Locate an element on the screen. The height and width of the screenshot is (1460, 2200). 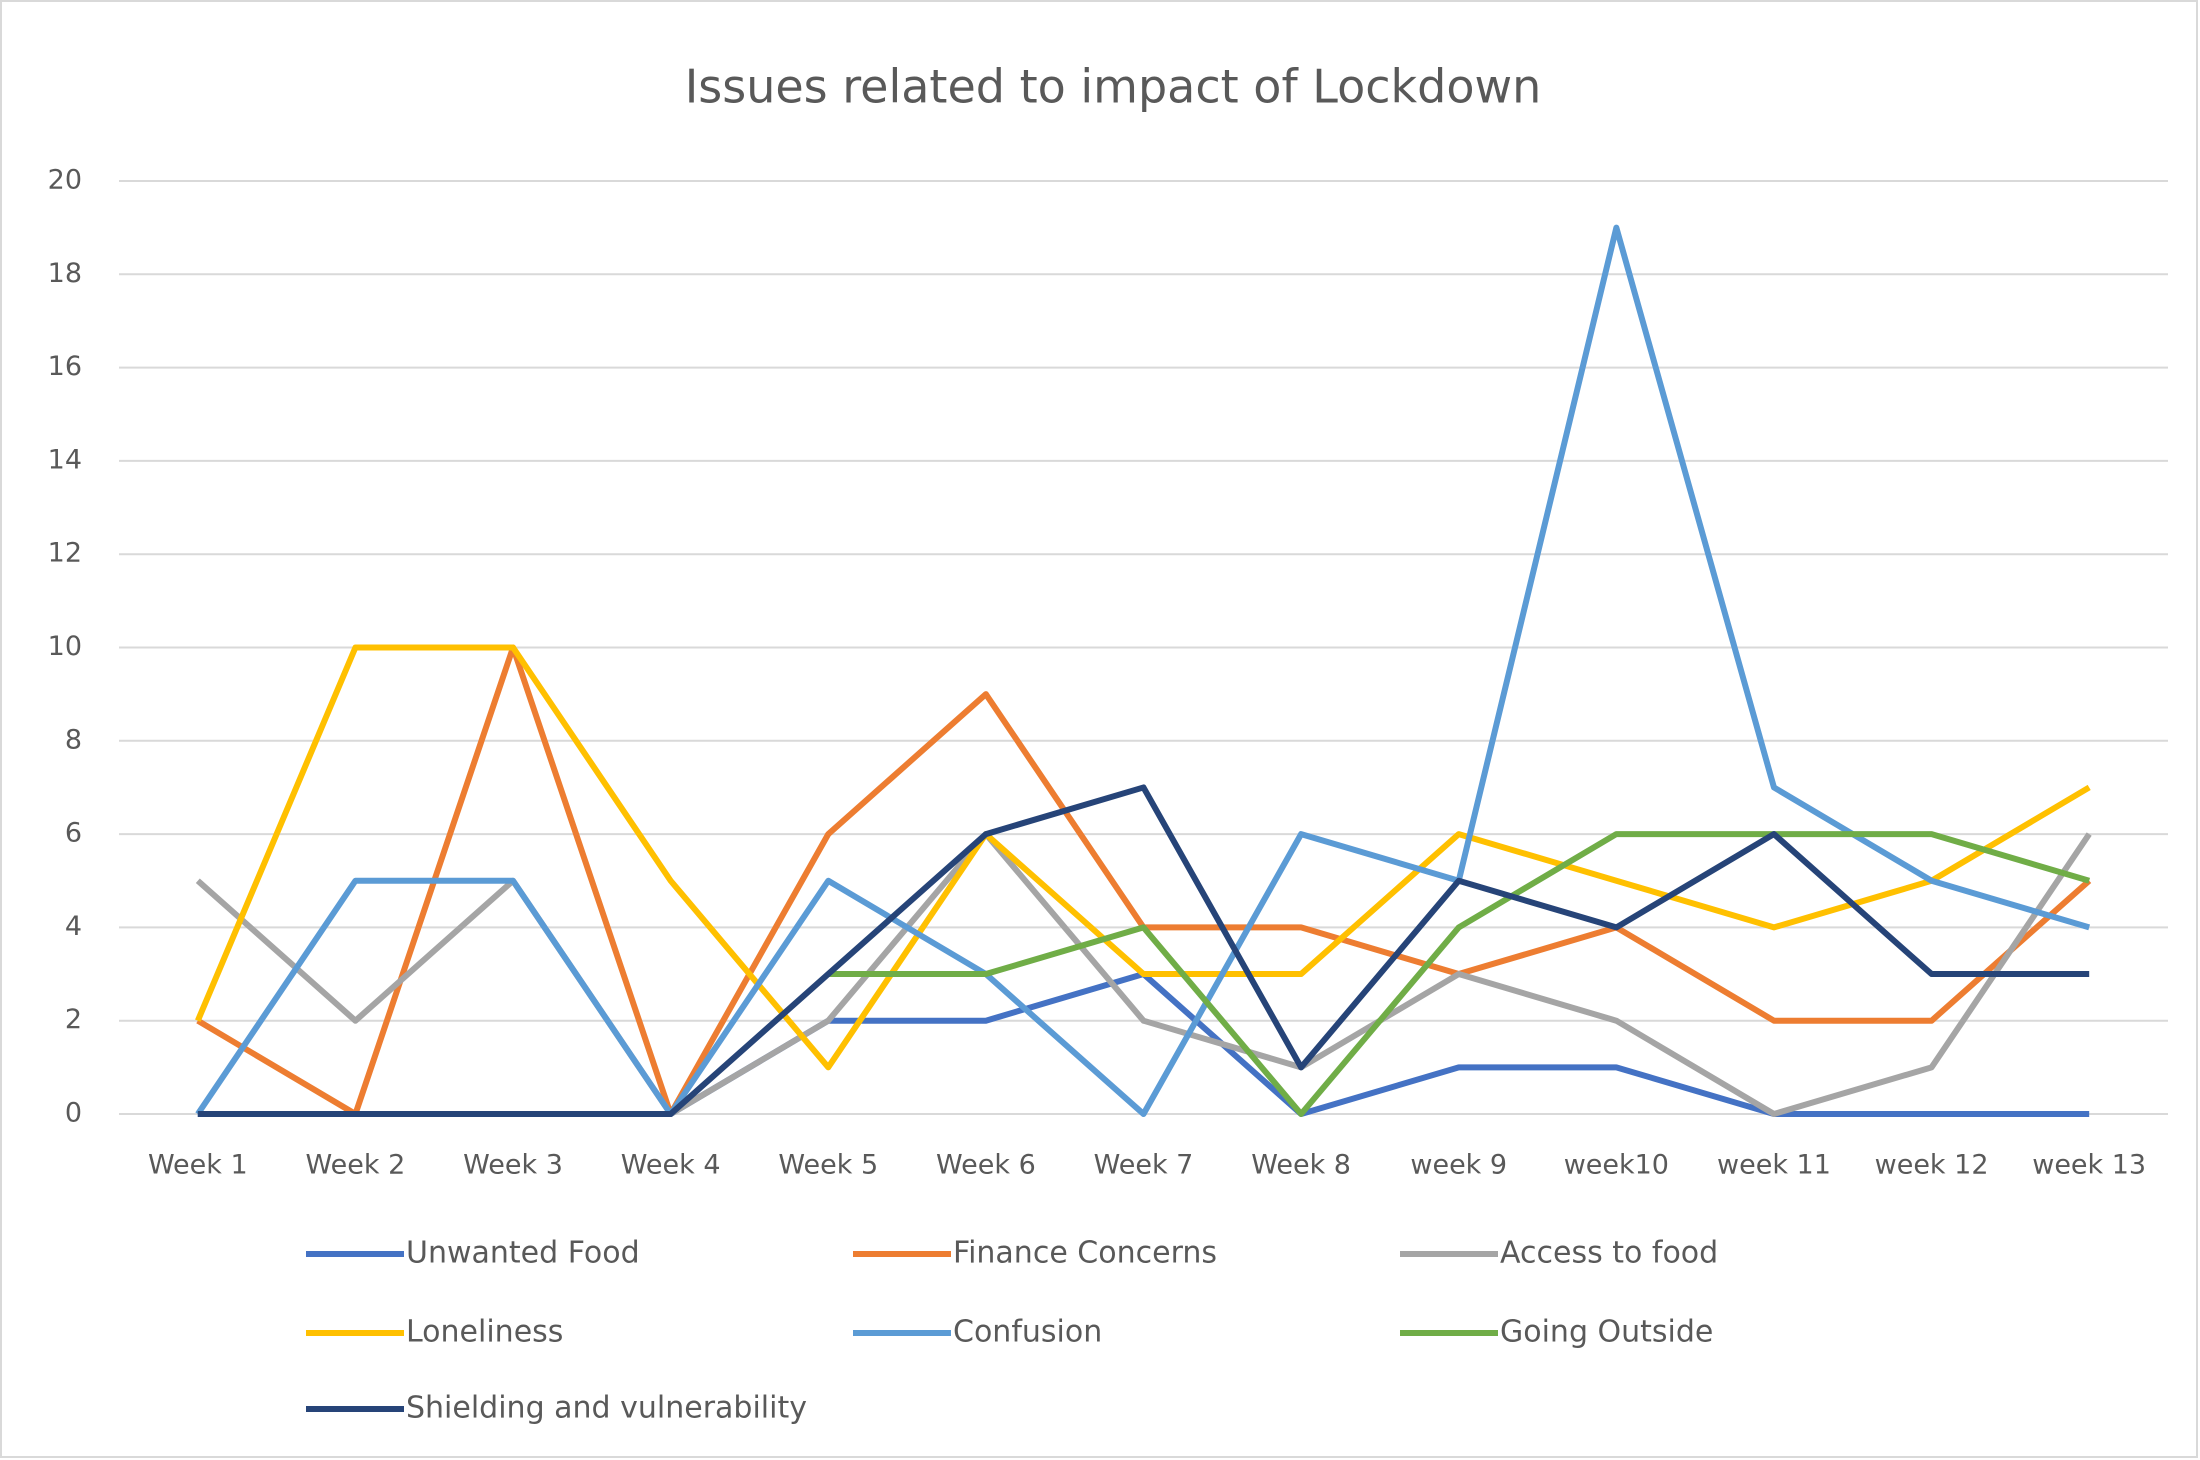
x-tick-label: Week 6 is located at coordinates (986, 1165).